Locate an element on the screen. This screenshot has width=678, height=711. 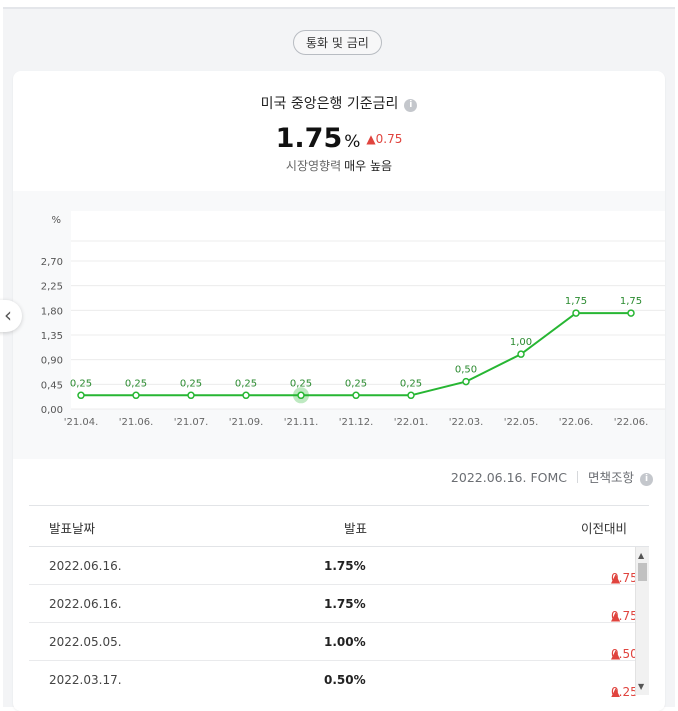
section-tab: 통화 및 금리 is located at coordinates (337, 42).